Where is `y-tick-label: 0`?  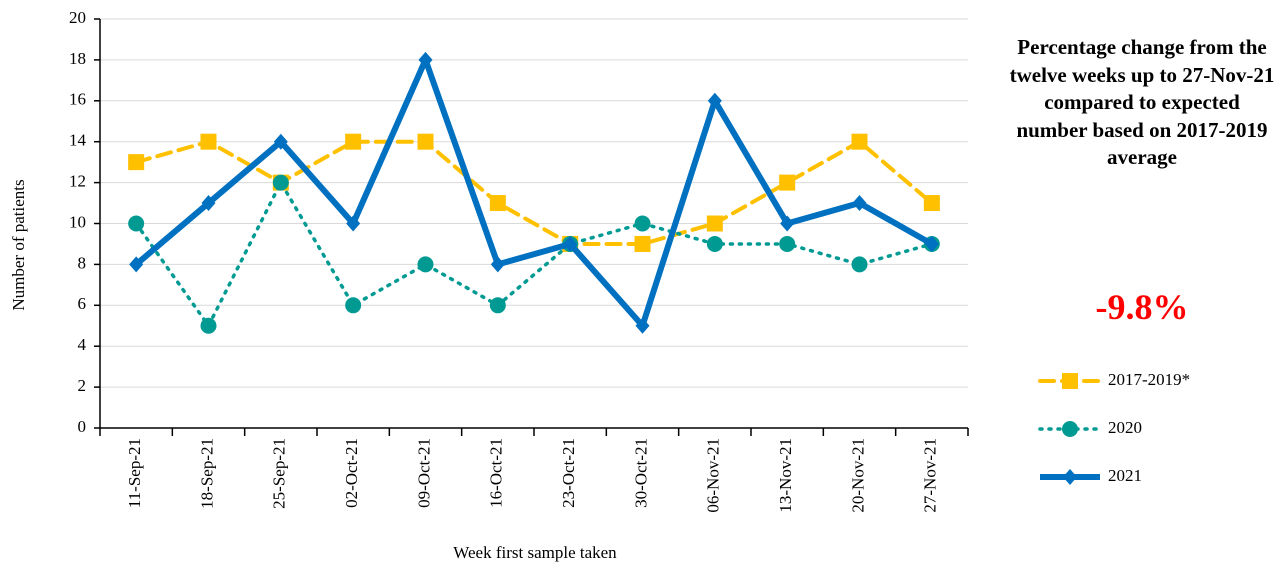
y-tick-label: 0 is located at coordinates (82, 426).